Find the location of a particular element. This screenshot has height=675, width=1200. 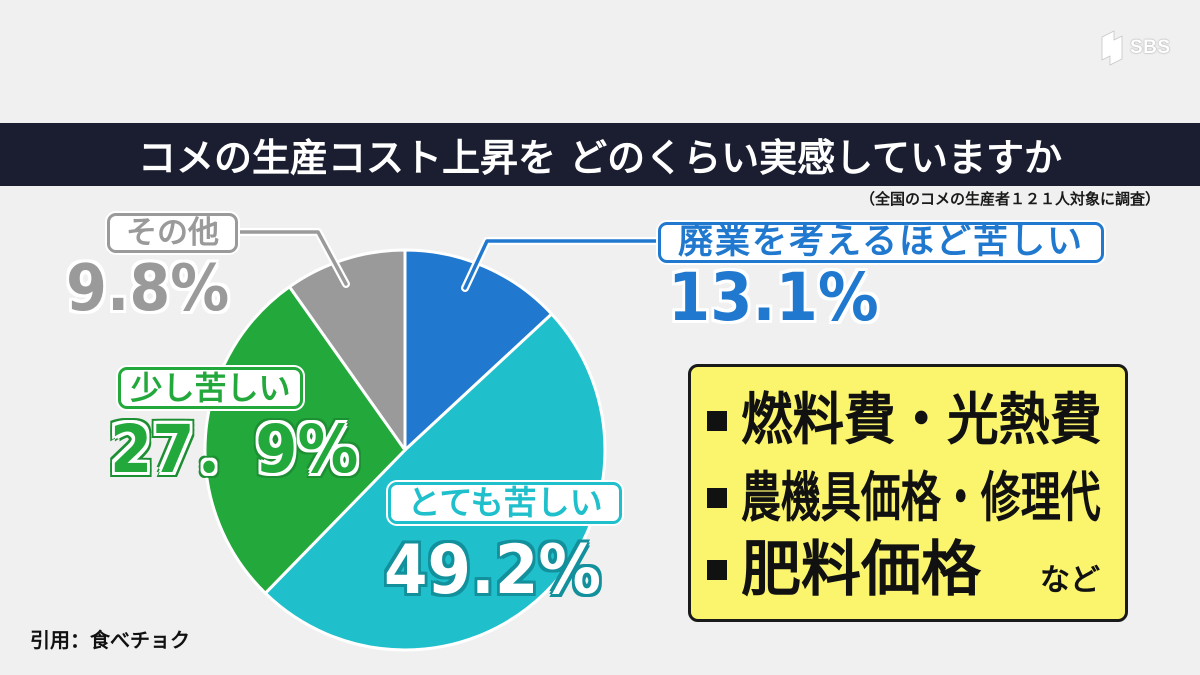

leader-lines is located at coordinates (447, 260).